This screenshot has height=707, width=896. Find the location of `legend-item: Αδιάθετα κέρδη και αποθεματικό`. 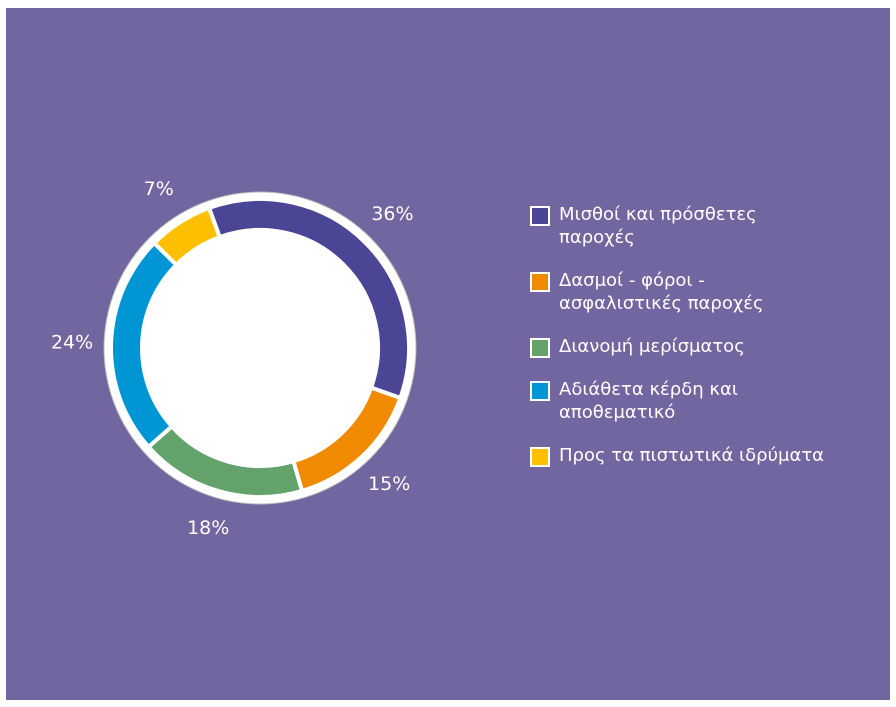

legend-item: Αδιάθετα κέρδη και αποθεματικό is located at coordinates (680, 401).